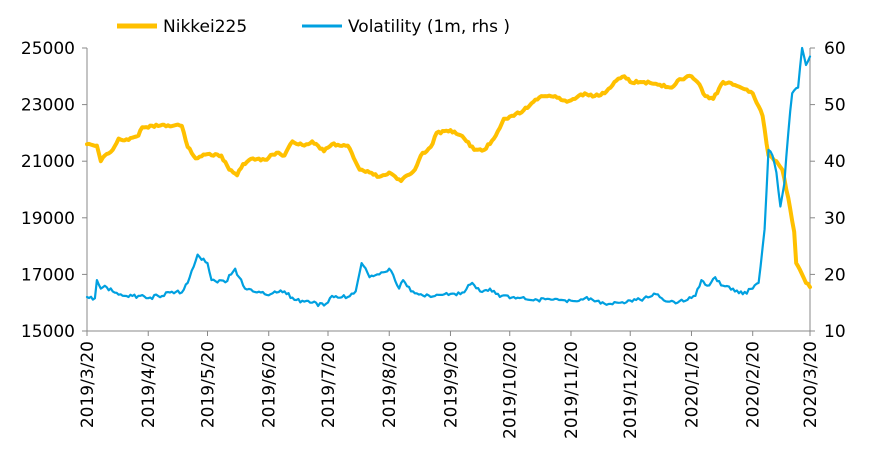 Image resolution: width=873 pixels, height=467 pixels. I want to click on y2-tick-label: 50, so click(835, 106).